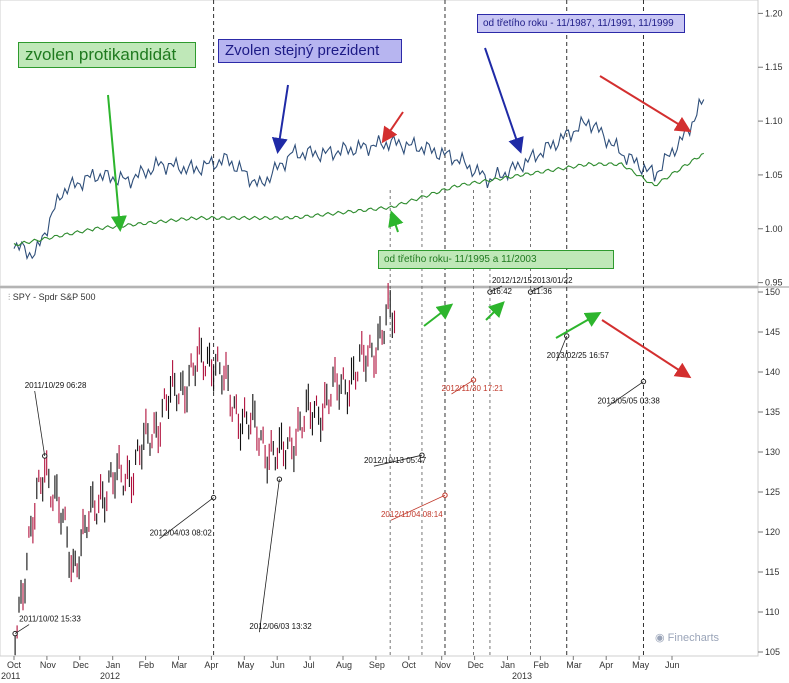  I want to click on annotation-label: 2011/10/02 15:33, so click(50, 619).